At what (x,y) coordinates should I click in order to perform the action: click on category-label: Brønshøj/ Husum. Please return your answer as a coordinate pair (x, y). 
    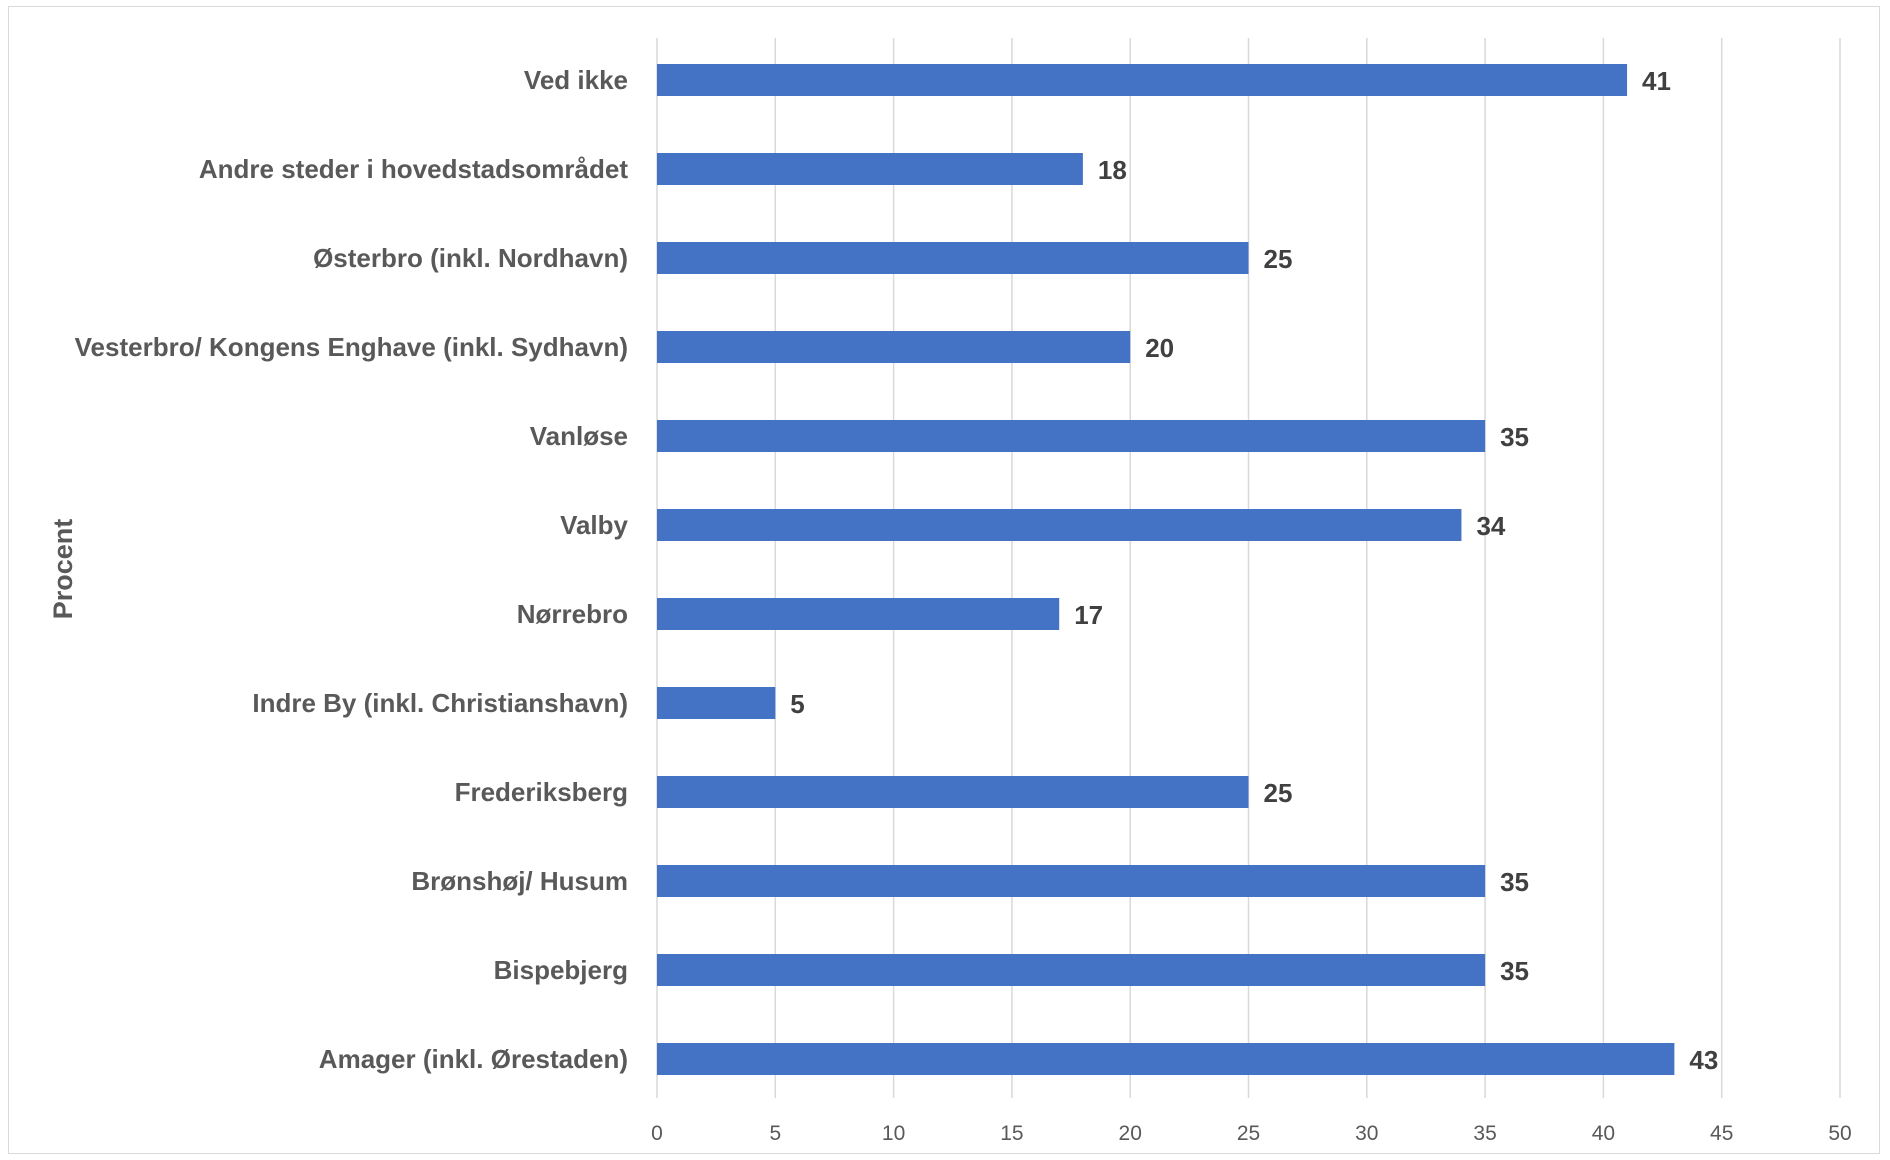
    Looking at the image, I should click on (519, 881).